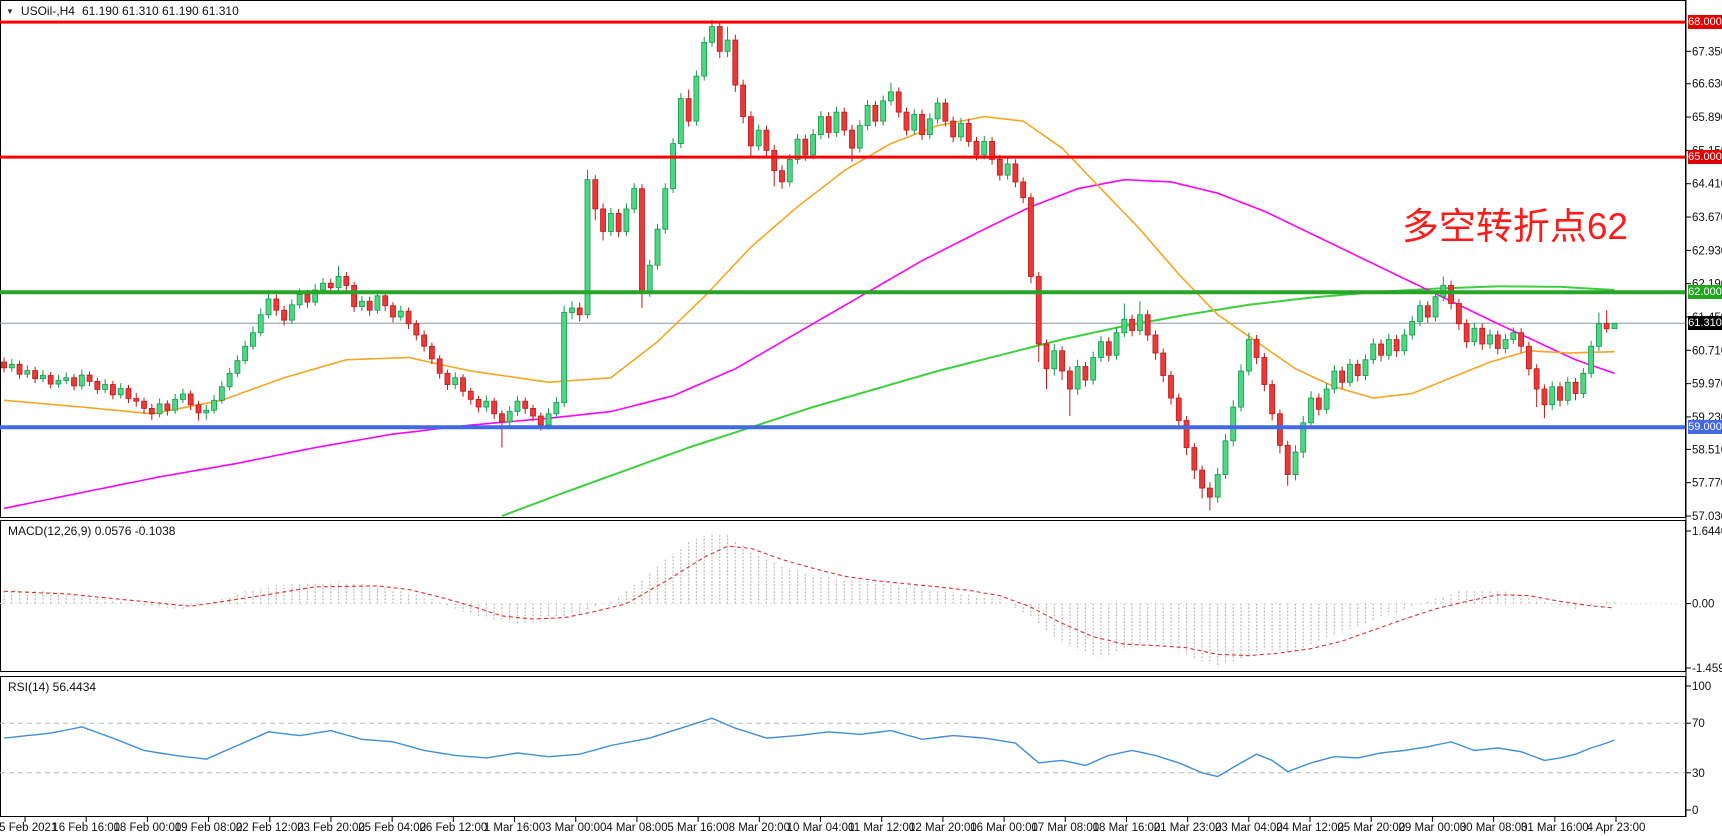  Describe the element at coordinates (1705, 292) in the screenshot. I see `price-badge-62.000: 62.000` at that location.